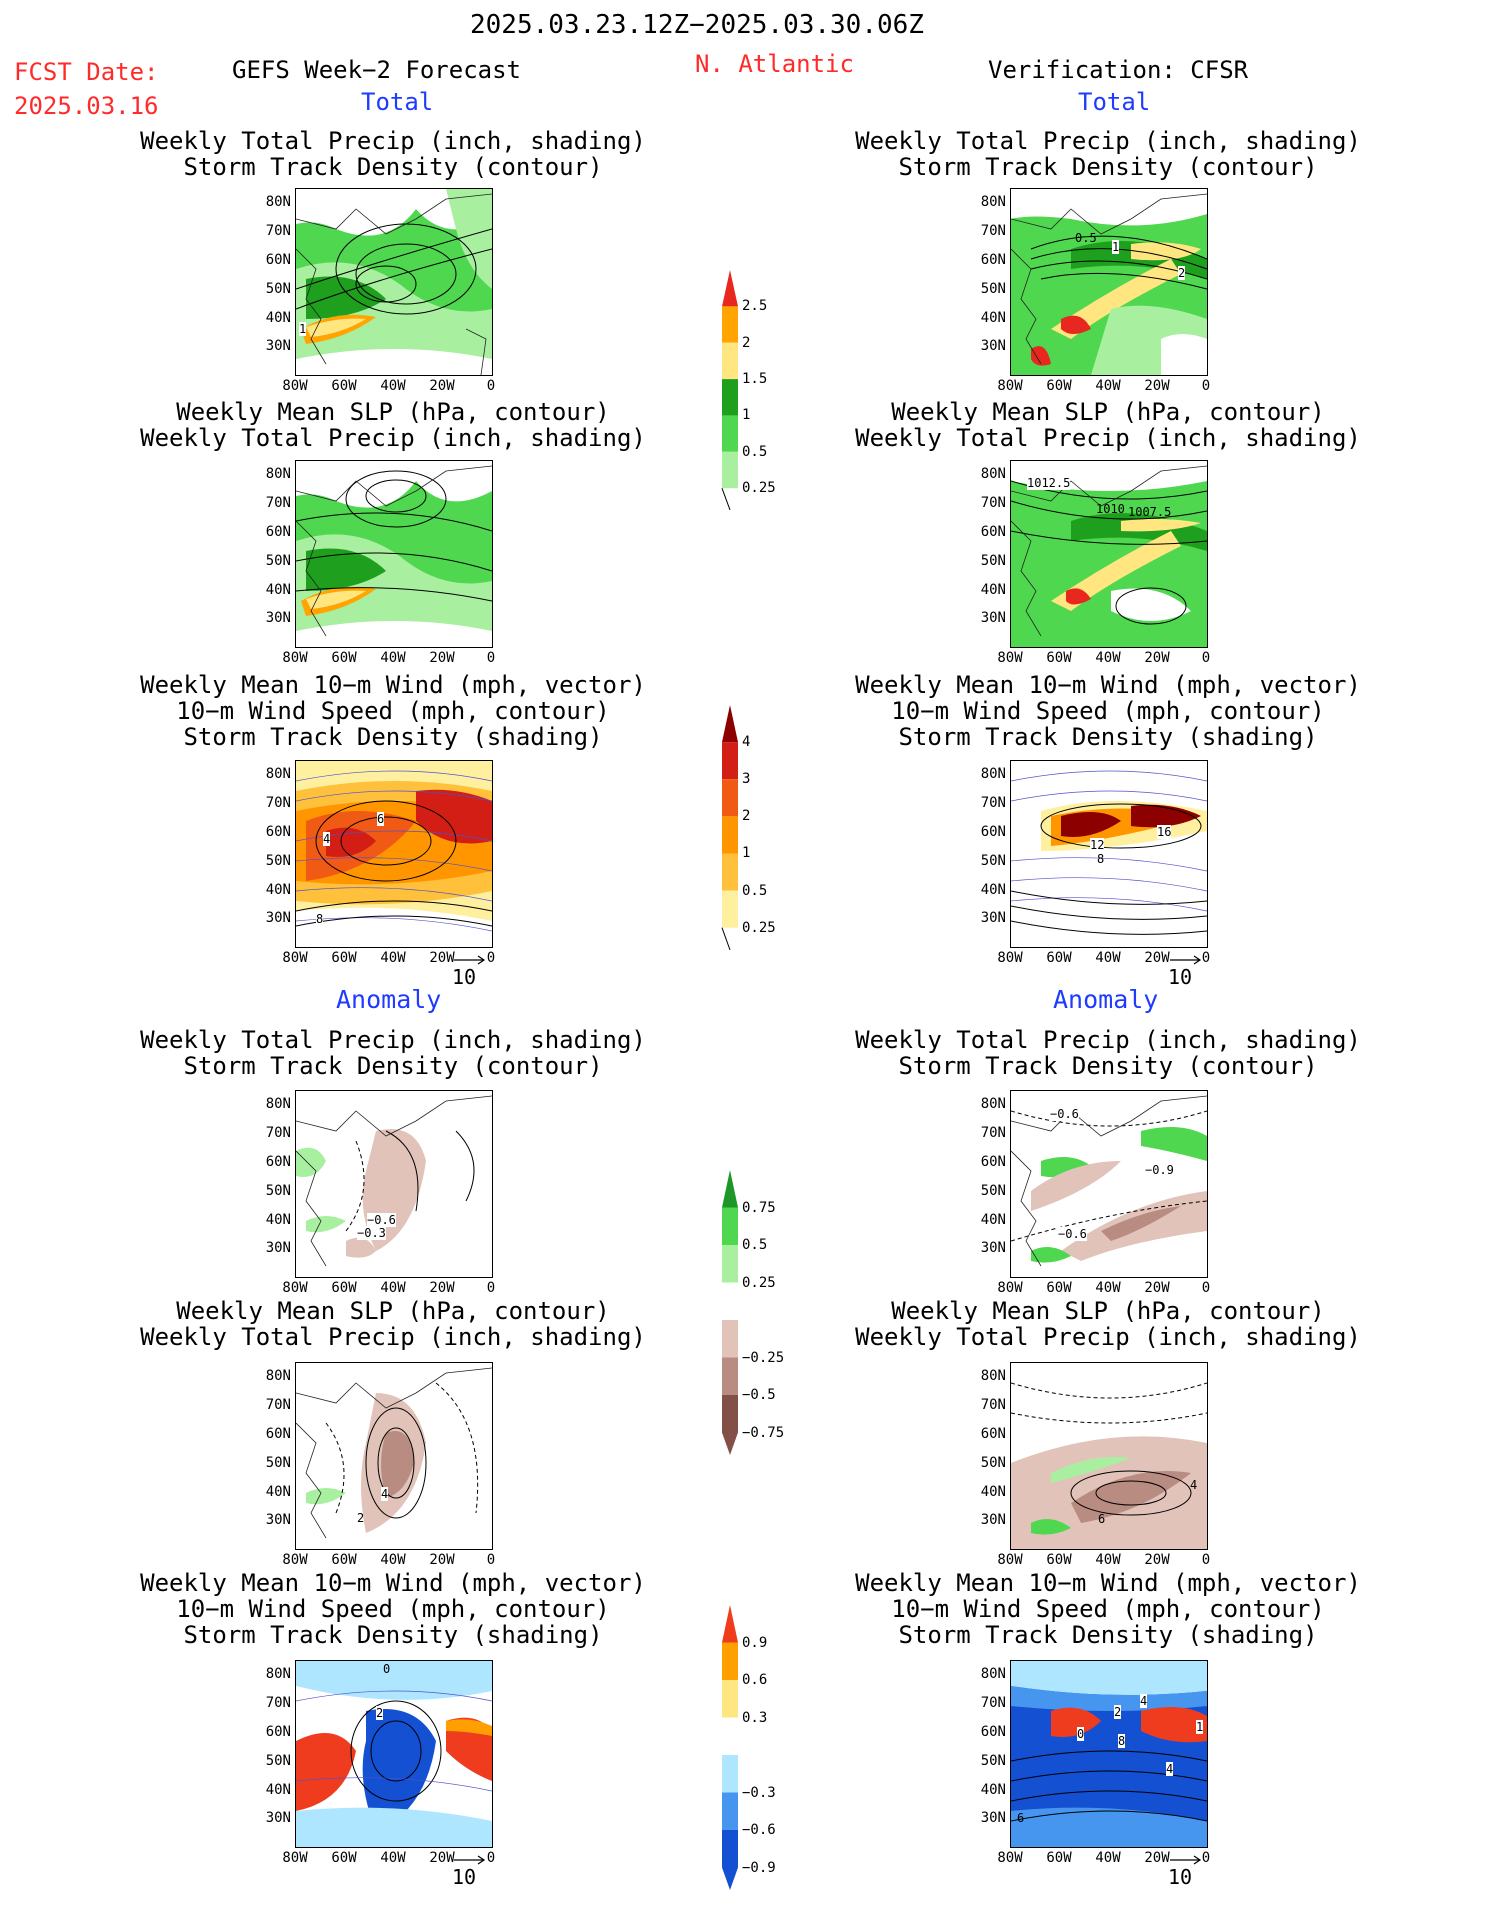 The height and width of the screenshot is (1925, 1487). I want to click on colorbar-label: 0.5, so click(755, 890).